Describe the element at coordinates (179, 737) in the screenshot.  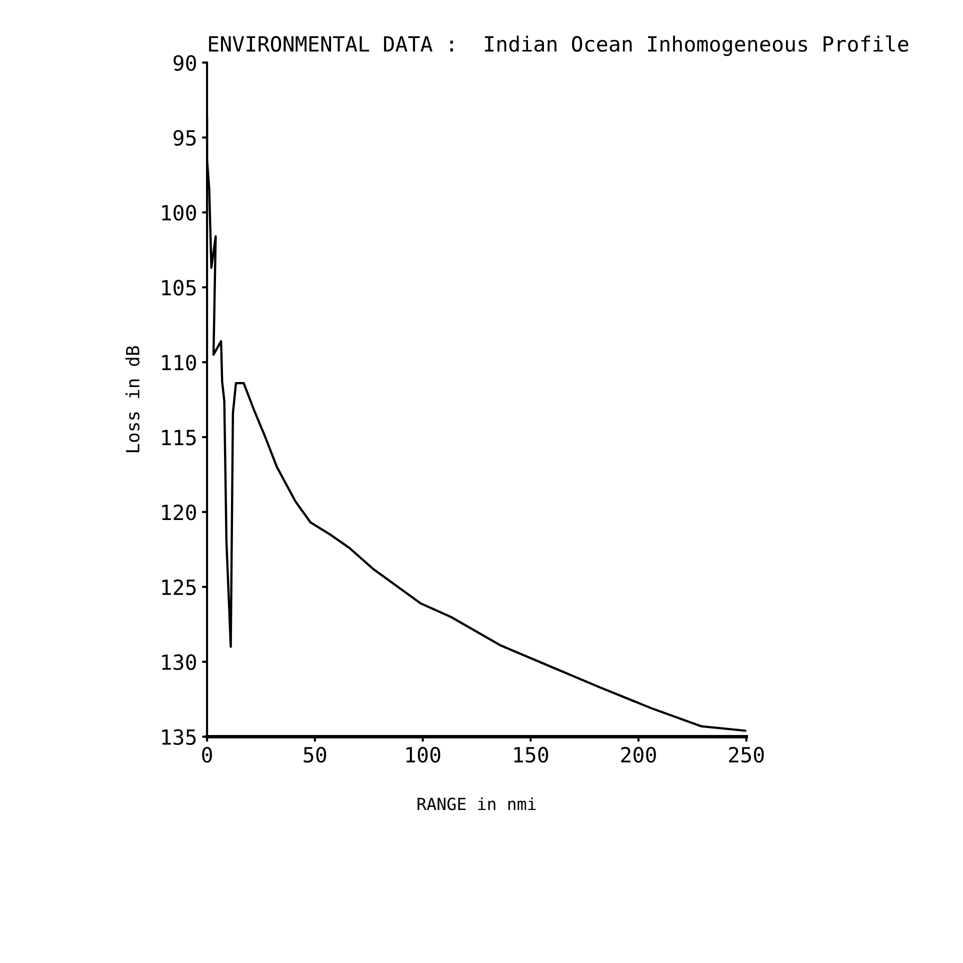
I see `y-tick-label: 135` at that location.